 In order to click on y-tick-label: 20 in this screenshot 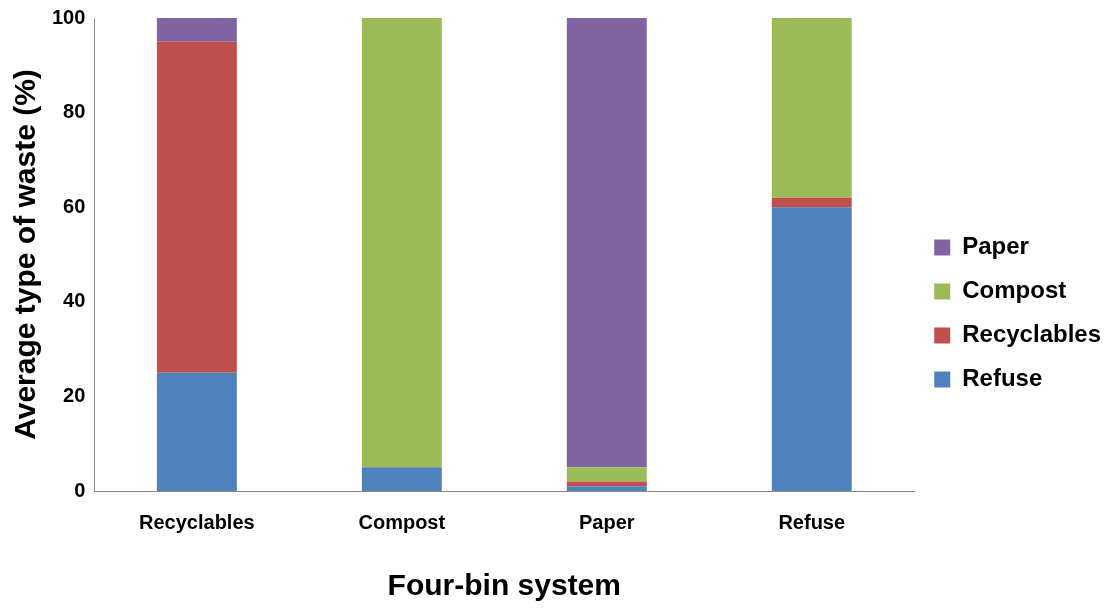, I will do `click(74, 394)`.